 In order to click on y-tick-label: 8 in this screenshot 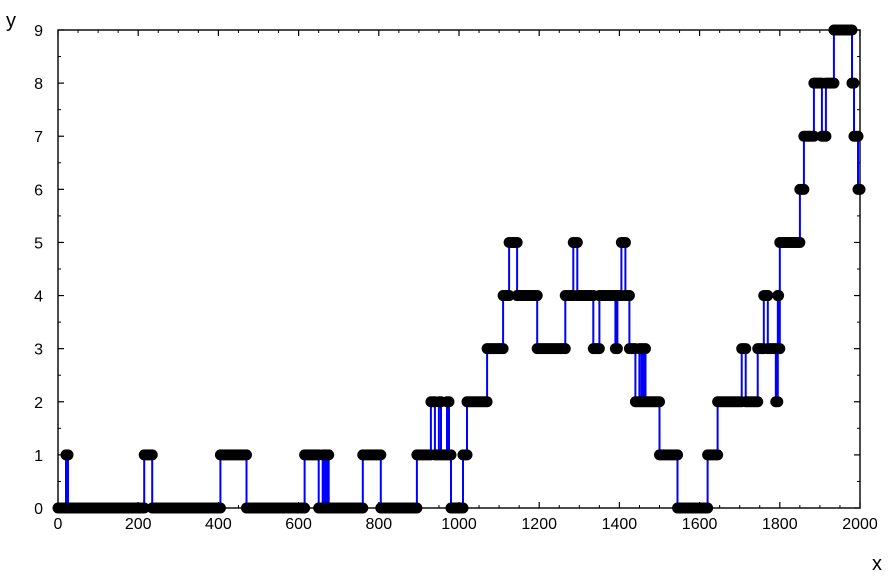, I will do `click(38, 84)`.